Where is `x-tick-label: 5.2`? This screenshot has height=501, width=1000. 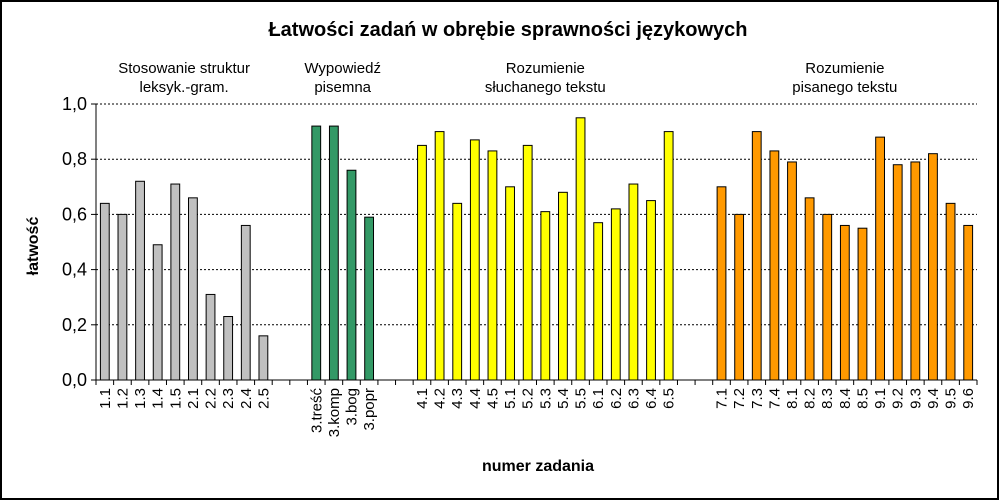 x-tick-label: 5.2 is located at coordinates (528, 398).